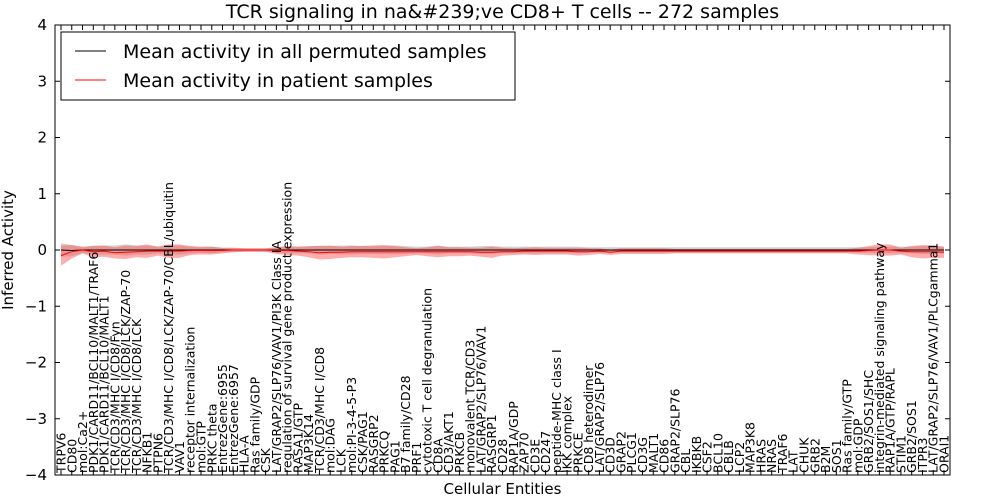 Image resolution: width=1000 pixels, height=500 pixels. Describe the element at coordinates (125, 372) in the screenshot. I see `x-category-label: TCR/CD3/MHC I/CD8/LCK/ZAP-70` at that location.